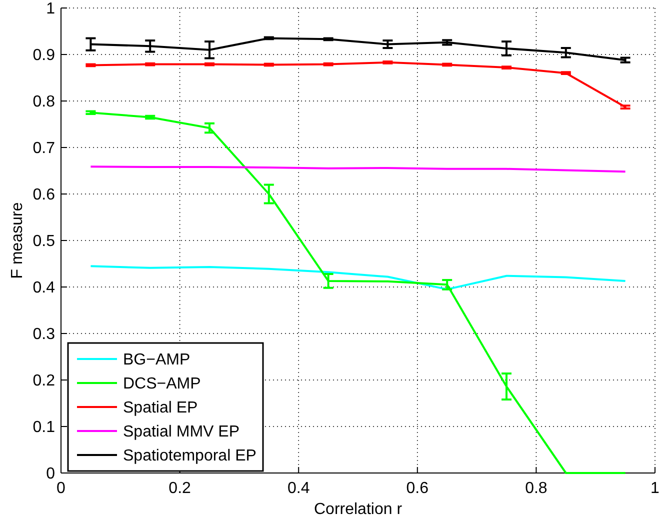  Describe the element at coordinates (536, 488) in the screenshot. I see `x-tick-label: 0.8` at that location.